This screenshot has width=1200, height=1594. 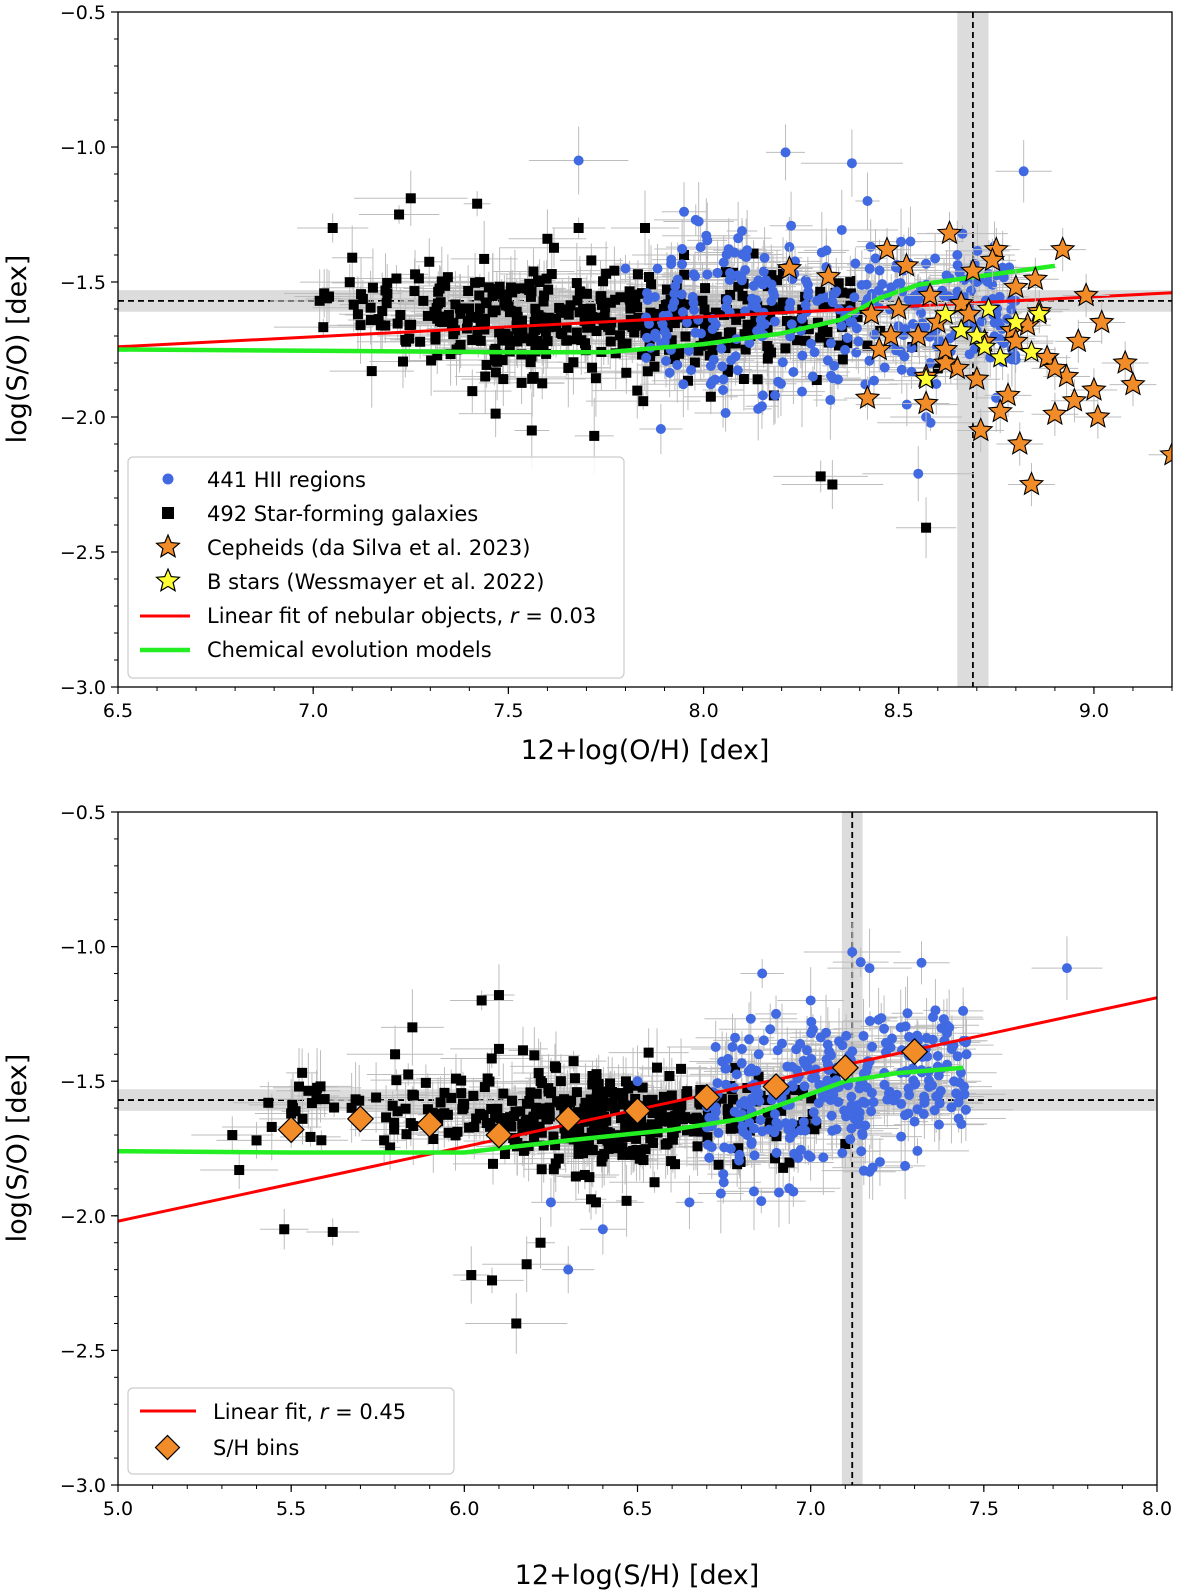 What do you see at coordinates (988, 308) in the screenshot?
I see `bstar-point` at bounding box center [988, 308].